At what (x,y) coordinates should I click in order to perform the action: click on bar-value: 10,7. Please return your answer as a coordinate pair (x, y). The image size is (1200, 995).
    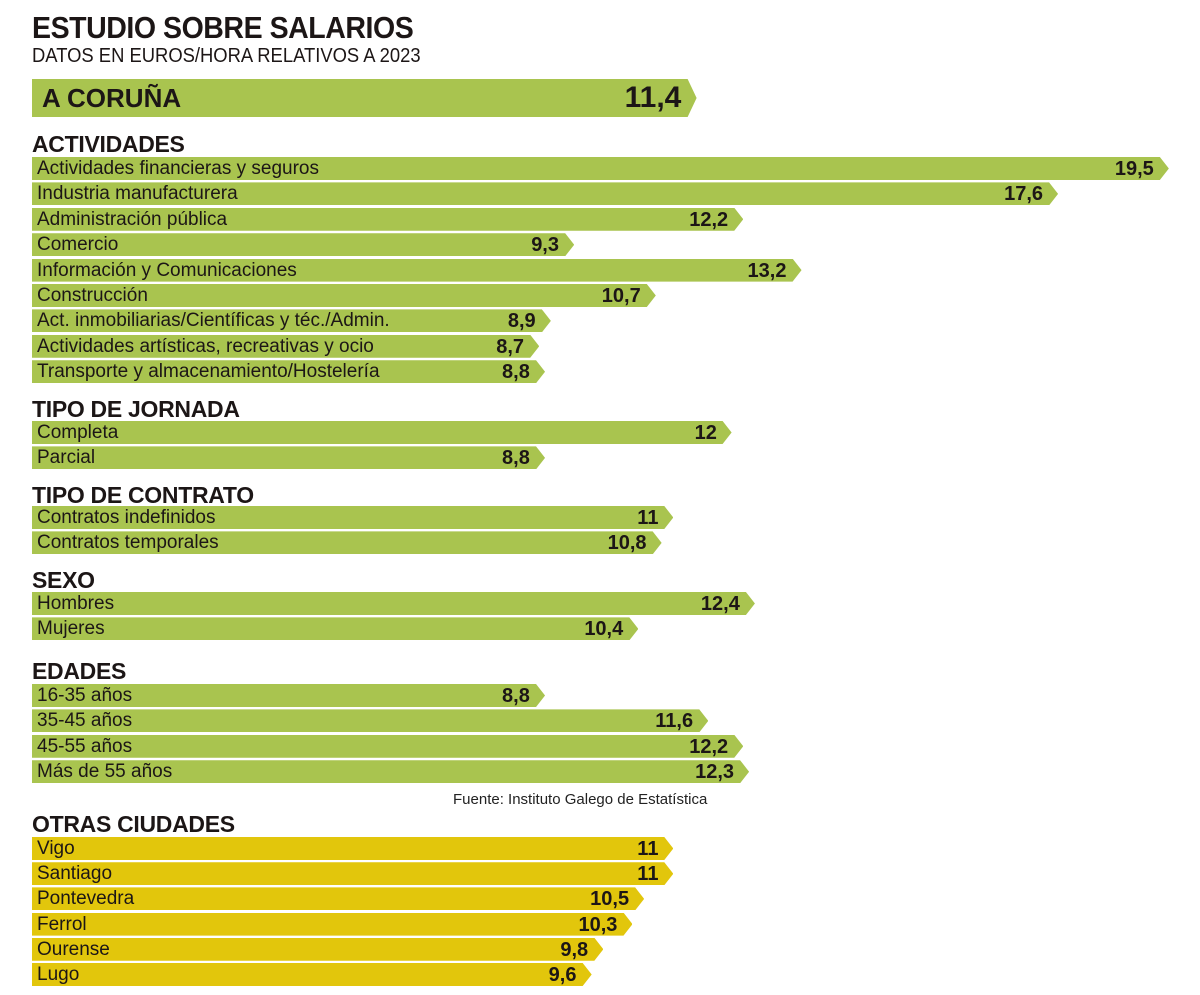
    Looking at the image, I should click on (621, 296).